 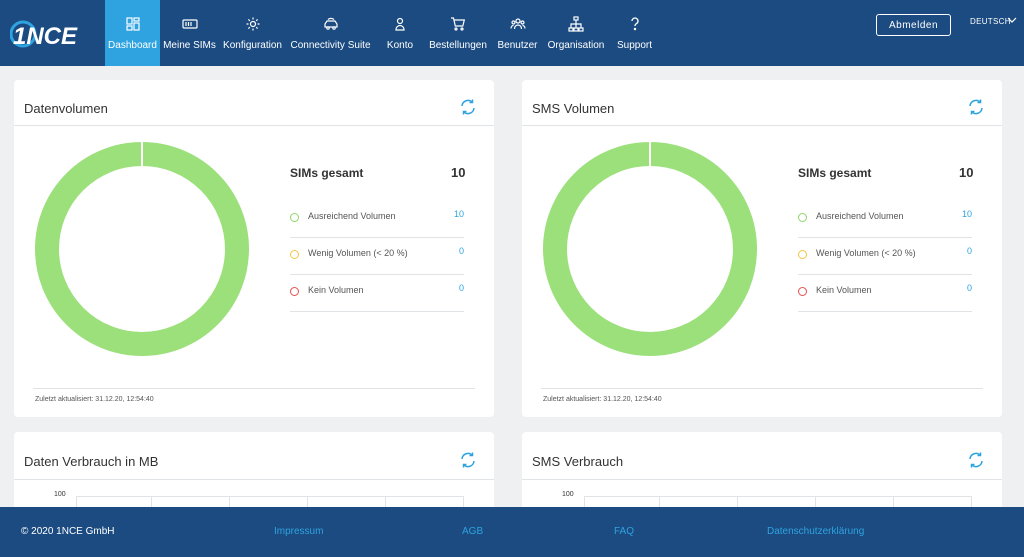 I want to click on dashboard-icon, so click(x=132, y=24).